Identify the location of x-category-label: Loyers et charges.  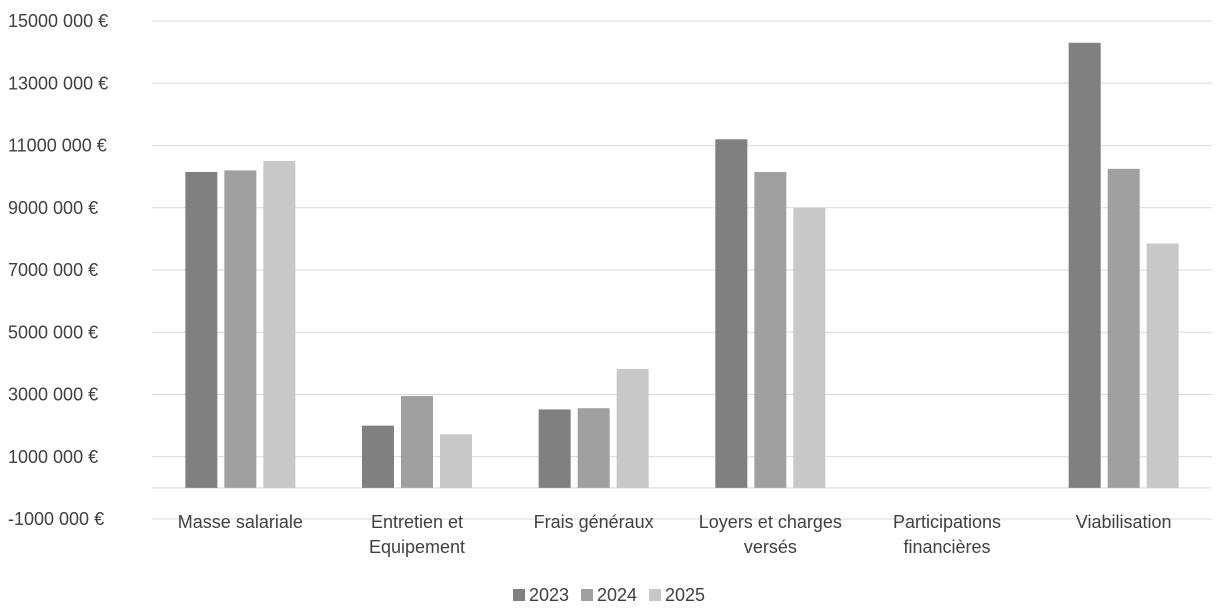
(770, 522).